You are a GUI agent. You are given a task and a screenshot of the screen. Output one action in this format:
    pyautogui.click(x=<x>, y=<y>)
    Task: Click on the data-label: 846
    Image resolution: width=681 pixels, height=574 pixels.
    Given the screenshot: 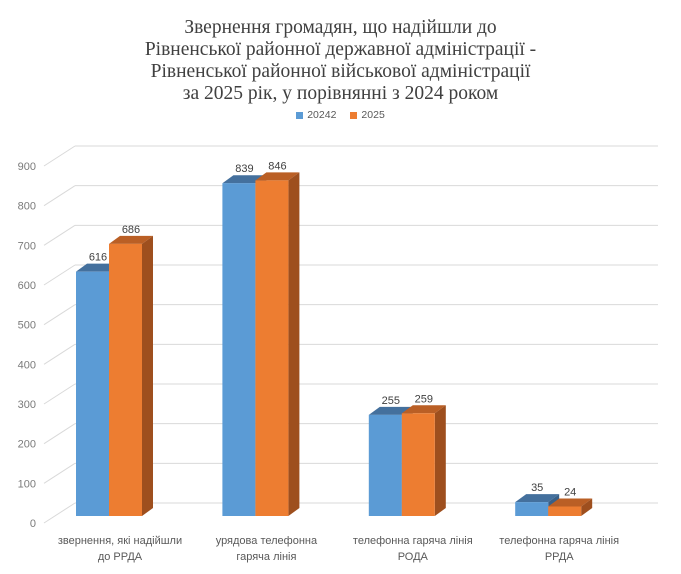 What is the action you would take?
    pyautogui.click(x=277, y=166)
    